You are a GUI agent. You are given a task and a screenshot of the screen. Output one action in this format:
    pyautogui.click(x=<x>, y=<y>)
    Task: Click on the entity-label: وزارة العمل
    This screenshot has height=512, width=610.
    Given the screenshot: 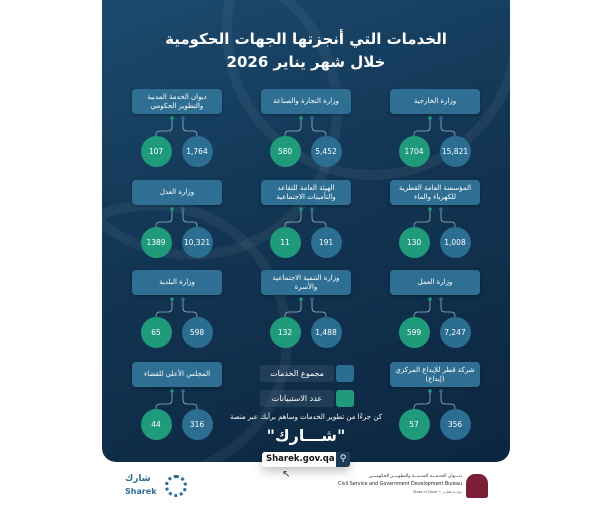 What is the action you would take?
    pyautogui.click(x=435, y=282)
    